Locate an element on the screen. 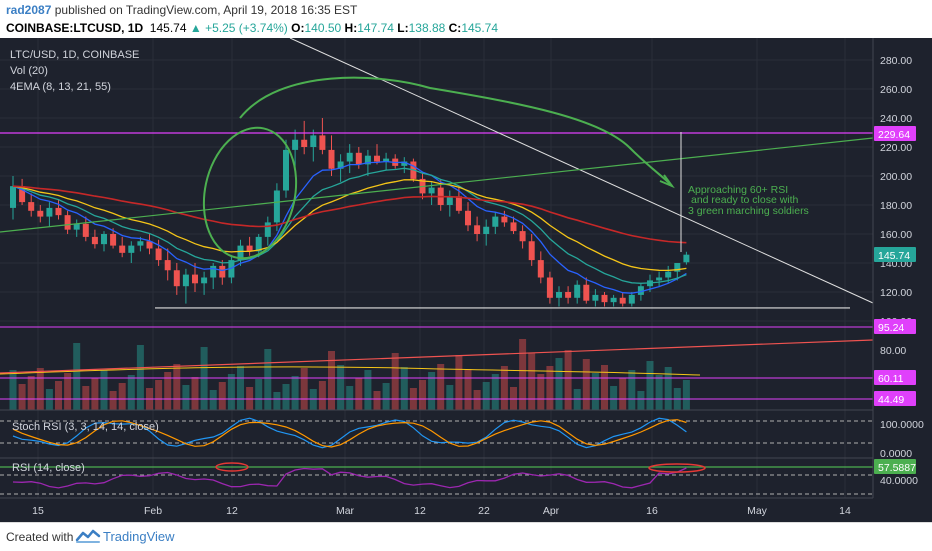 This screenshot has width=932, height=551. price-tick-label: 240.00 is located at coordinates (896, 119).